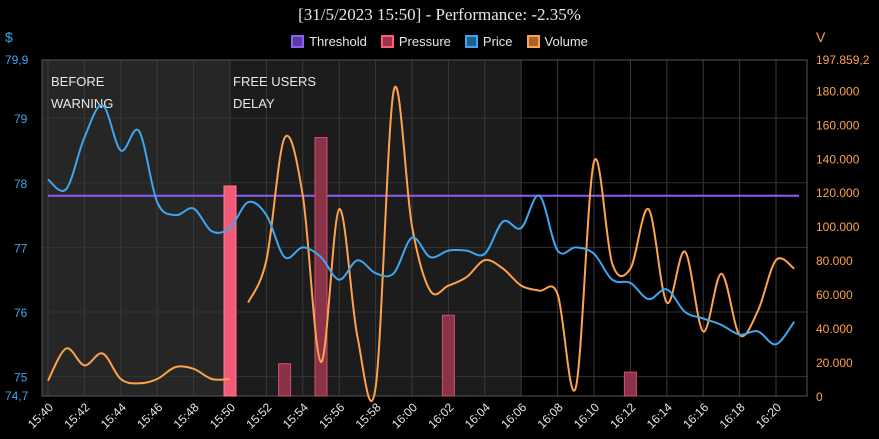 Image resolution: width=879 pixels, height=439 pixels. Describe the element at coordinates (21, 184) in the screenshot. I see `left-axis-tick-label: 78` at that location.